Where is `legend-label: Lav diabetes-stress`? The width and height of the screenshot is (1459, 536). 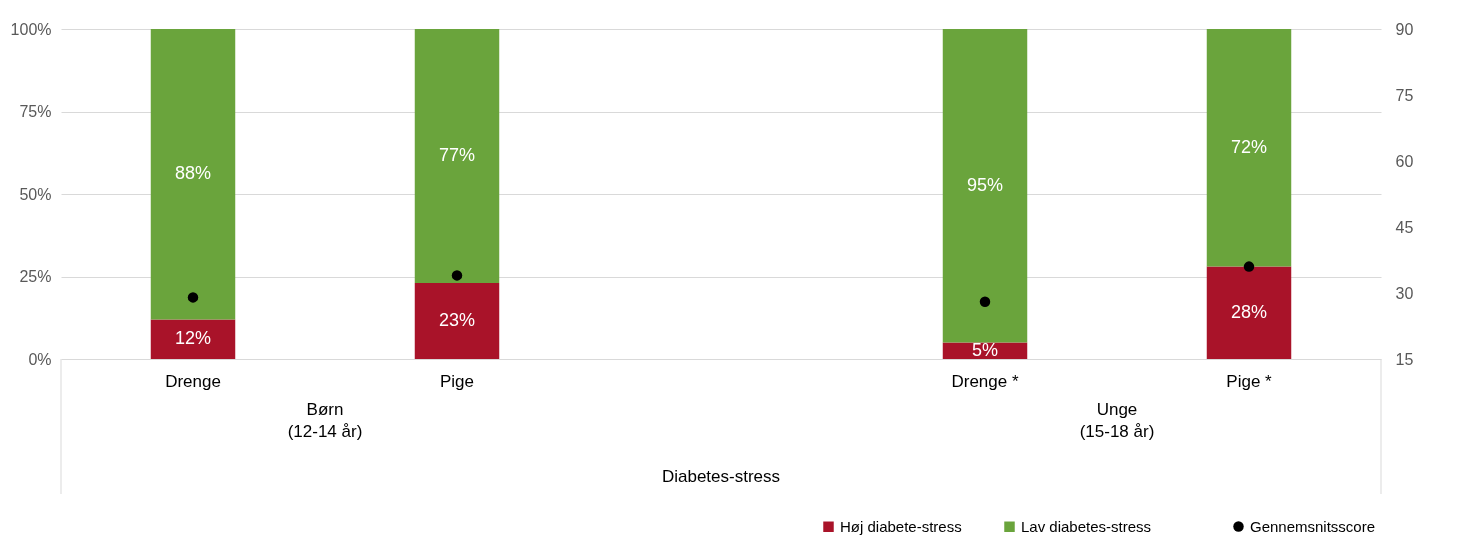
legend-label: Lav diabetes-stress is located at coordinates (1086, 526).